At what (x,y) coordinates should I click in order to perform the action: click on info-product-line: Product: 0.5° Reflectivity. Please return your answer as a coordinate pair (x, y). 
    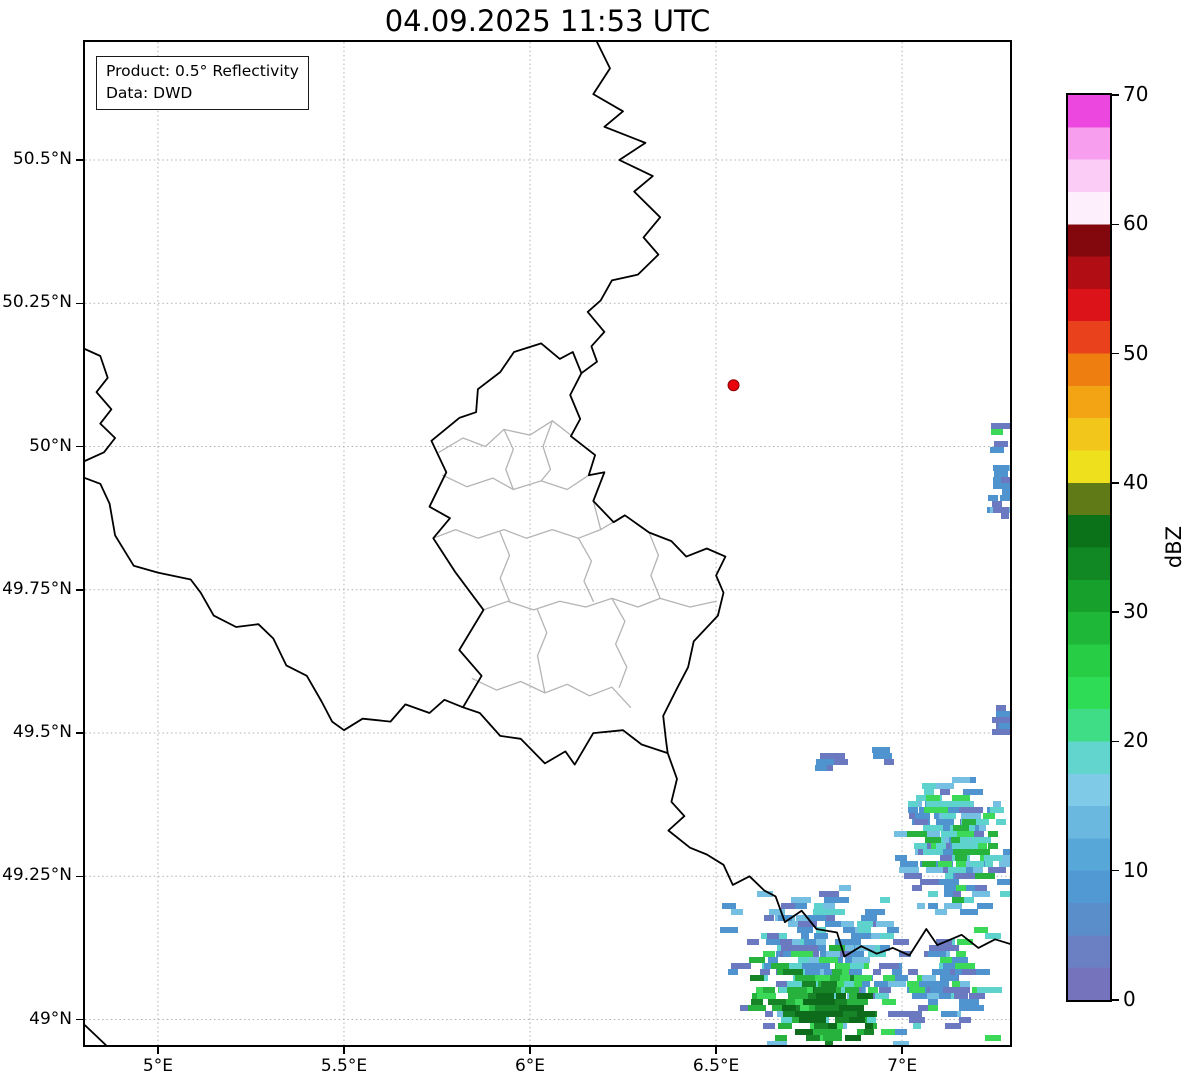
    Looking at the image, I should click on (202, 71).